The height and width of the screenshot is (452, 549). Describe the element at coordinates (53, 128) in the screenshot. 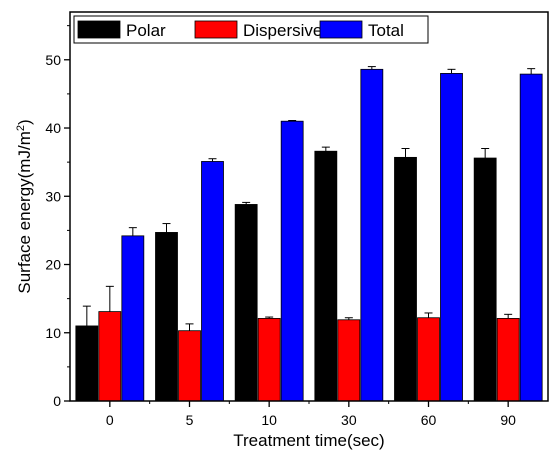

I see `y-tick-label: 40` at that location.